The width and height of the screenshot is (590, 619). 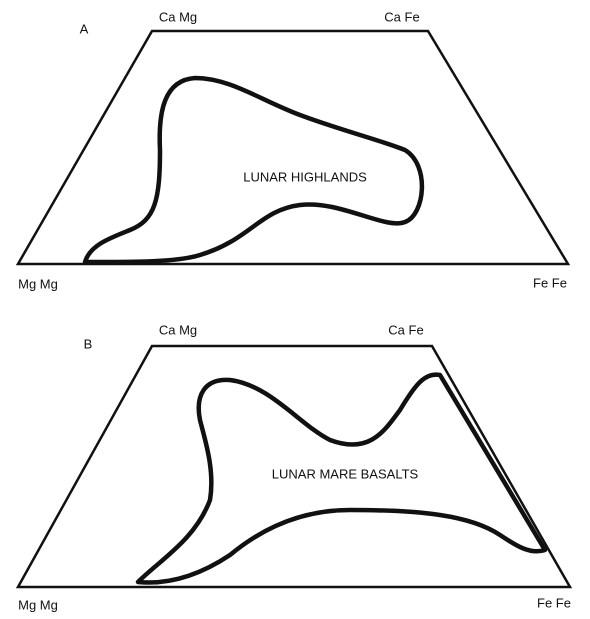 I want to click on panel-label: B, so click(x=88, y=343).